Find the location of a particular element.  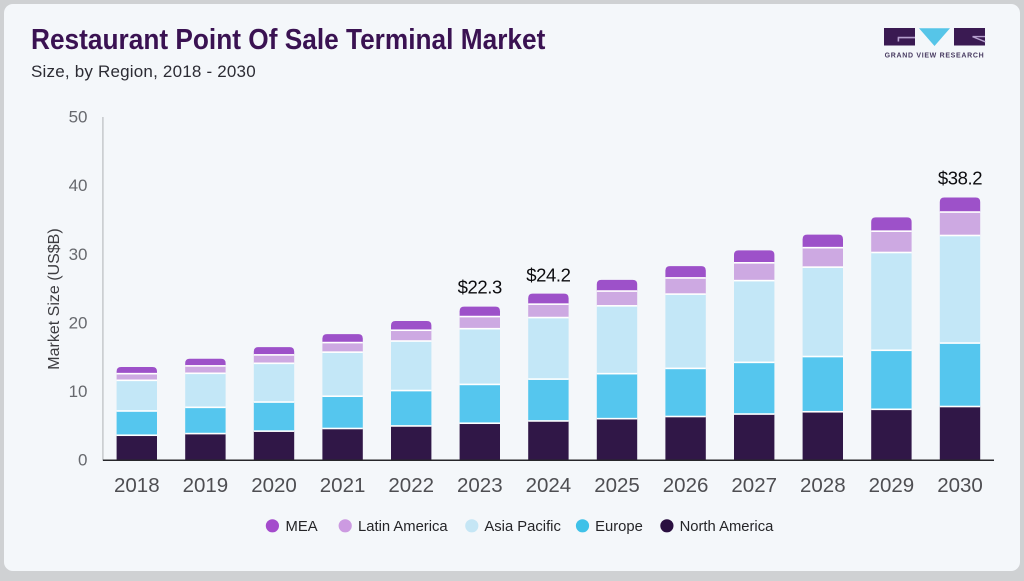

svg-text: $22.3 is located at coordinates (480, 287).